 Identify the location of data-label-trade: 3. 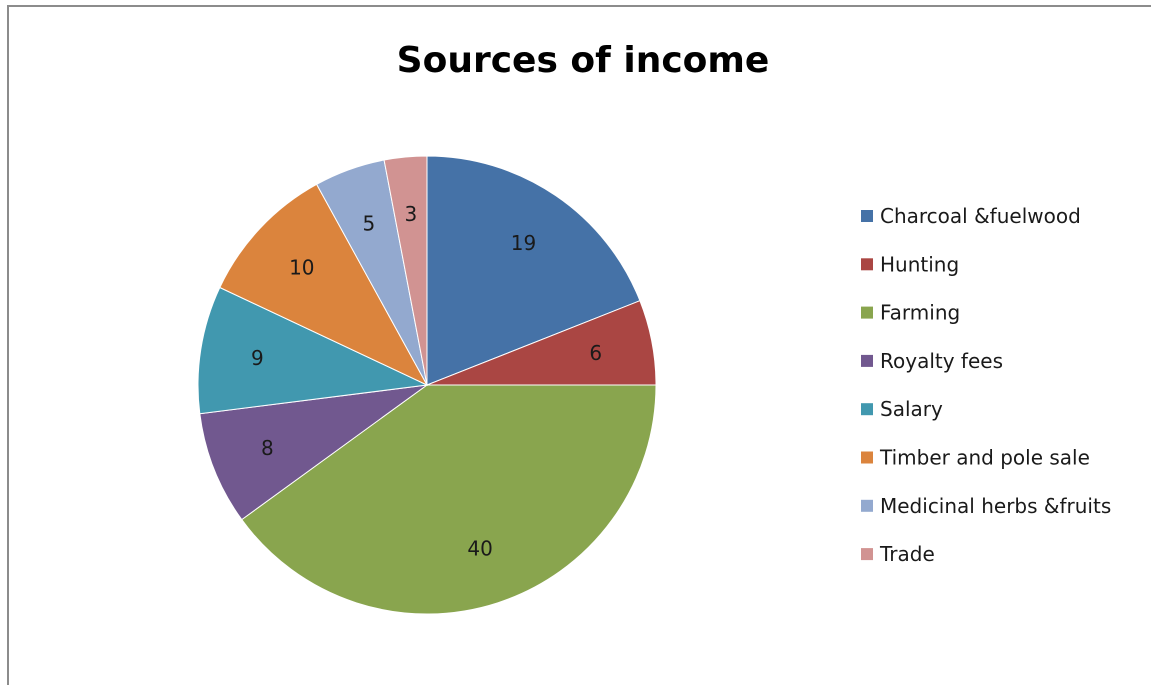
(410, 214).